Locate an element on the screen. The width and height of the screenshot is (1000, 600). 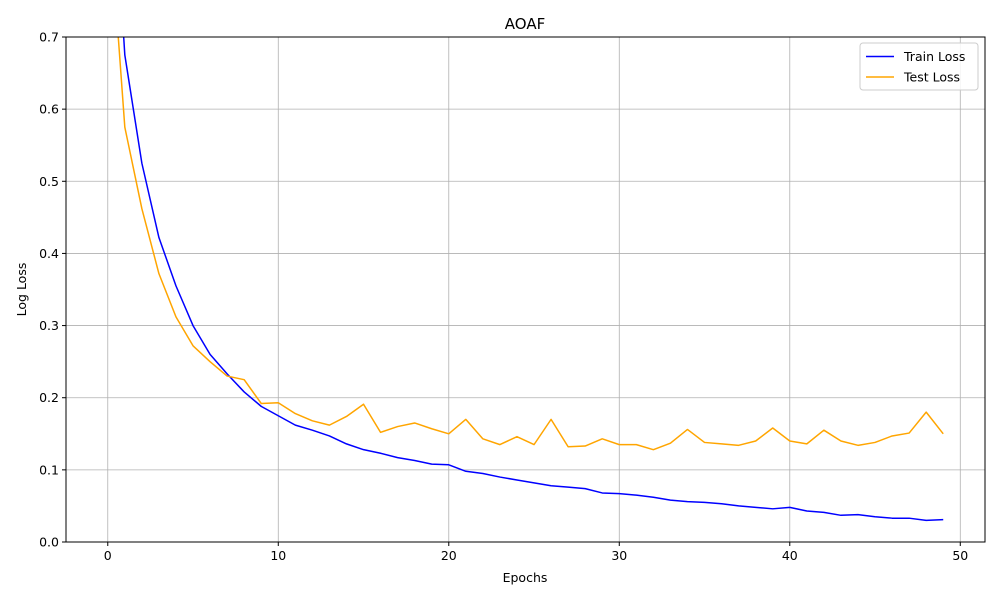
y-tick-label: 0.7 is located at coordinates (49, 37).